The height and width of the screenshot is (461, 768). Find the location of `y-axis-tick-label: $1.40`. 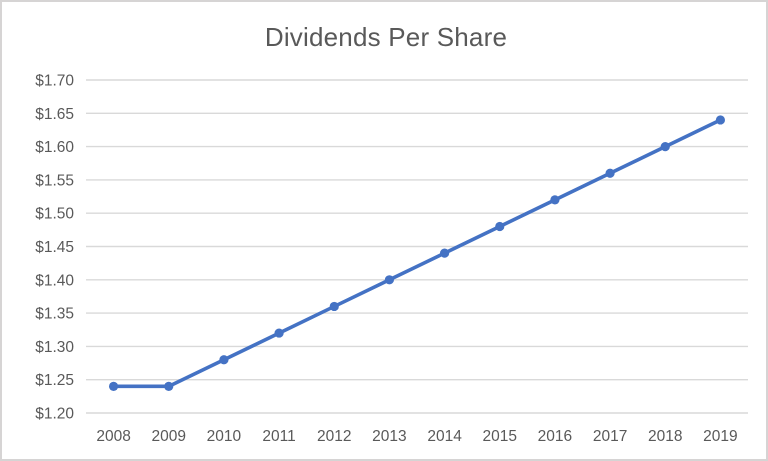

y-axis-tick-label: $1.40 is located at coordinates (54, 280).